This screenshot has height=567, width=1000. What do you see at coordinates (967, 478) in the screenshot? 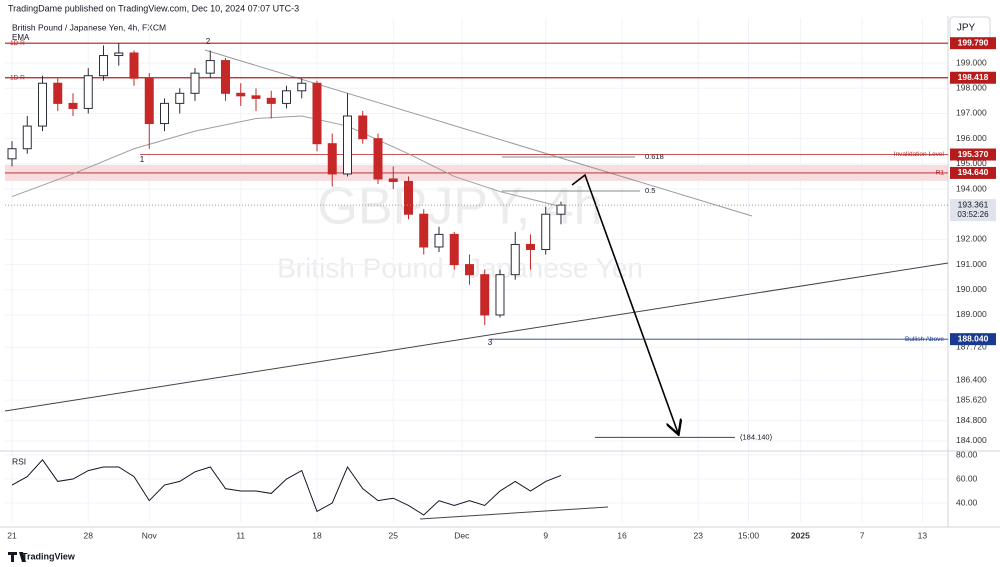
I see `y-tick-label: 60.00` at bounding box center [967, 478].